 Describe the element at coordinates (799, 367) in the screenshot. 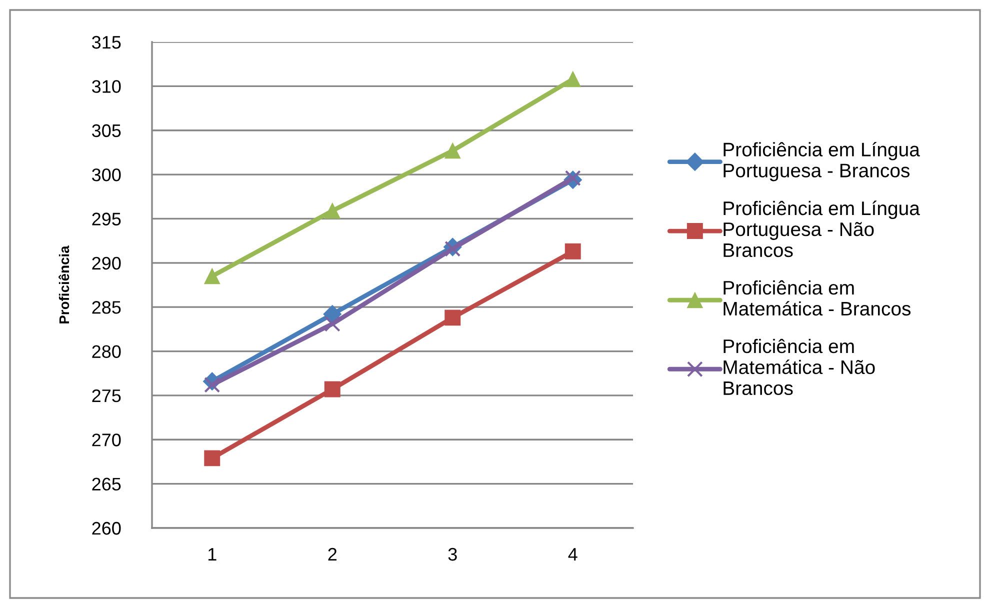

I see `legend-label: Proficiência em Matemática - Não Brancos` at that location.